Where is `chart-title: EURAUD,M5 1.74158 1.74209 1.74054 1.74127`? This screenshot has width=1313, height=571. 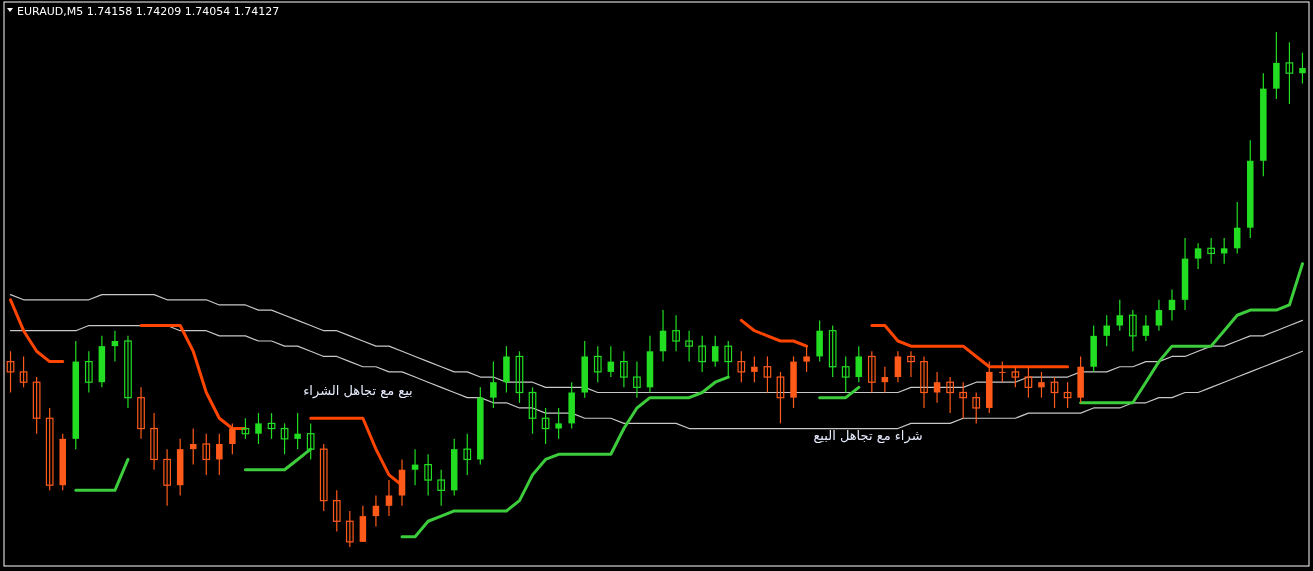
chart-title: EURAUD,M5 1.74158 1.74209 1.74054 1.74127 is located at coordinates (148, 11).